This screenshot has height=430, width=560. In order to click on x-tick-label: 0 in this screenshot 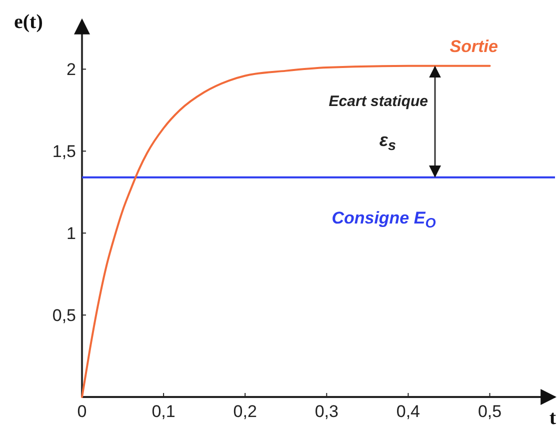, I will do `click(82, 411)`.